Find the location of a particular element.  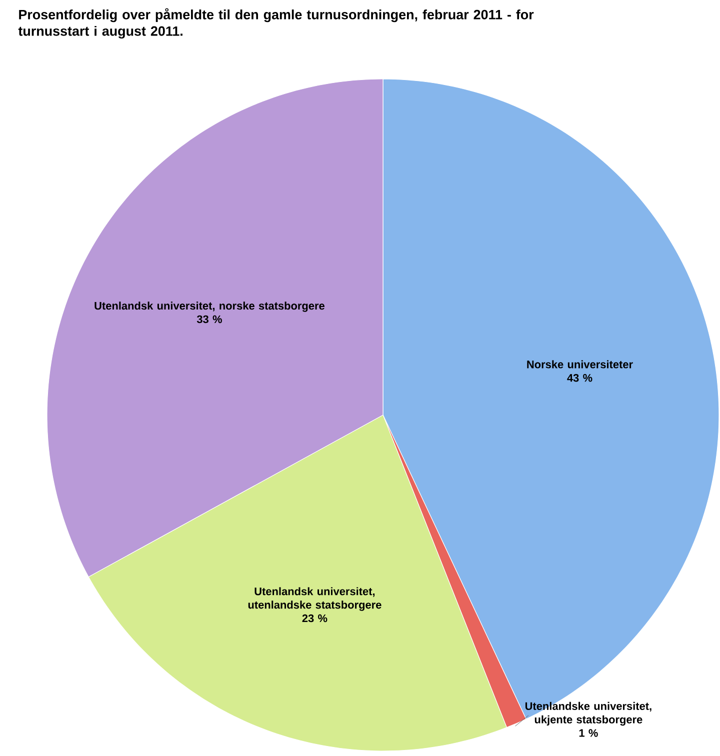

slice-label: Norske universiteter is located at coordinates (580, 364).